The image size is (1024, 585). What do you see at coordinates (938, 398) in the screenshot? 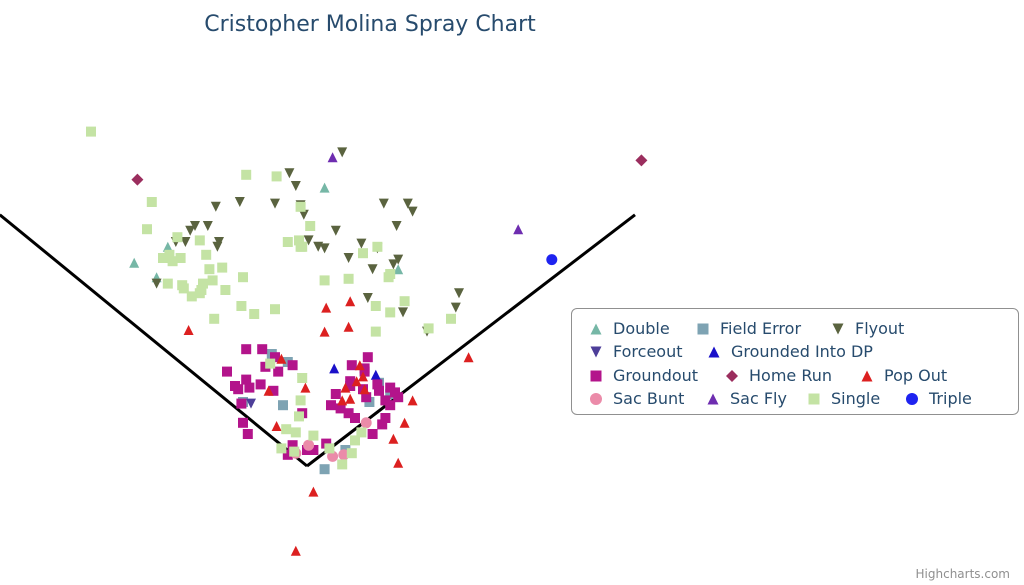
I see `legend-item-triple: Triple` at bounding box center [938, 398].